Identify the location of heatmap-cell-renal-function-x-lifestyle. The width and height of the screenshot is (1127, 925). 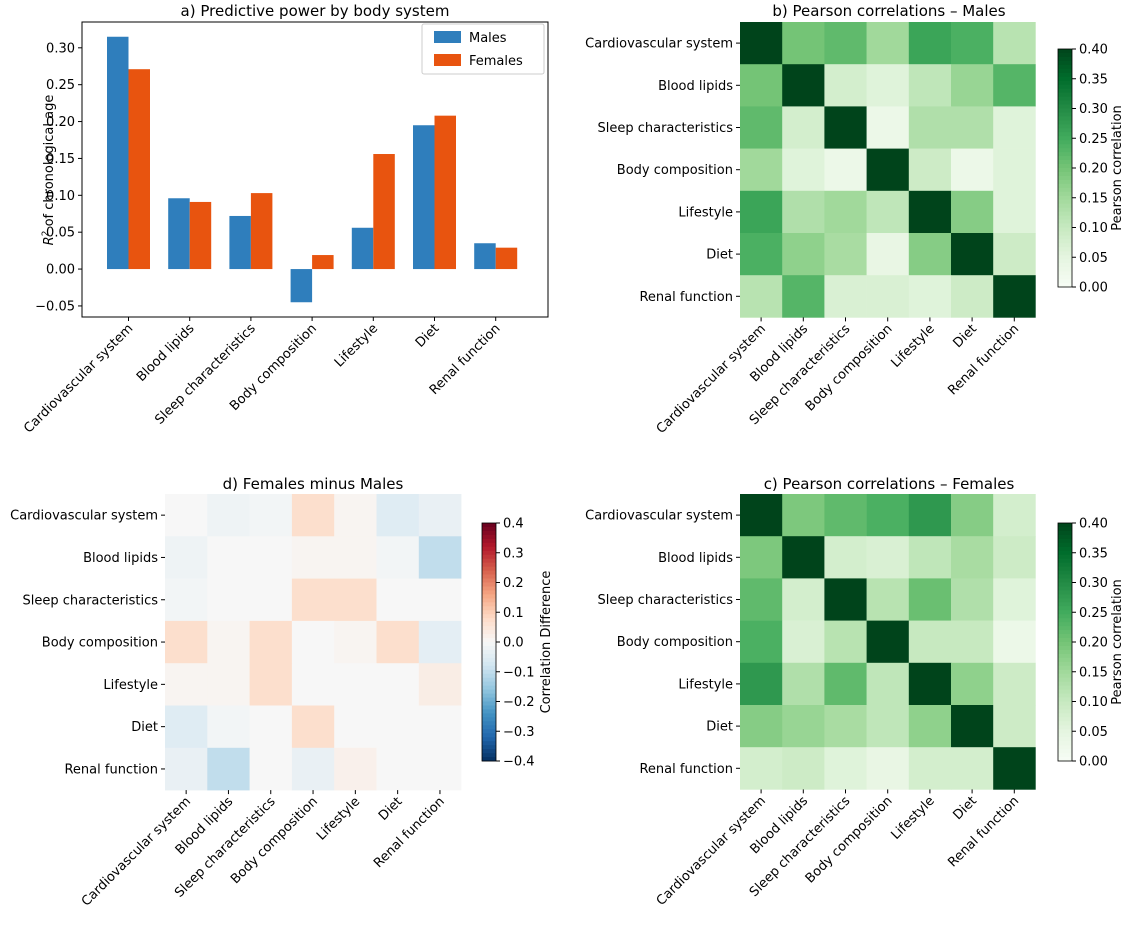
(355, 769).